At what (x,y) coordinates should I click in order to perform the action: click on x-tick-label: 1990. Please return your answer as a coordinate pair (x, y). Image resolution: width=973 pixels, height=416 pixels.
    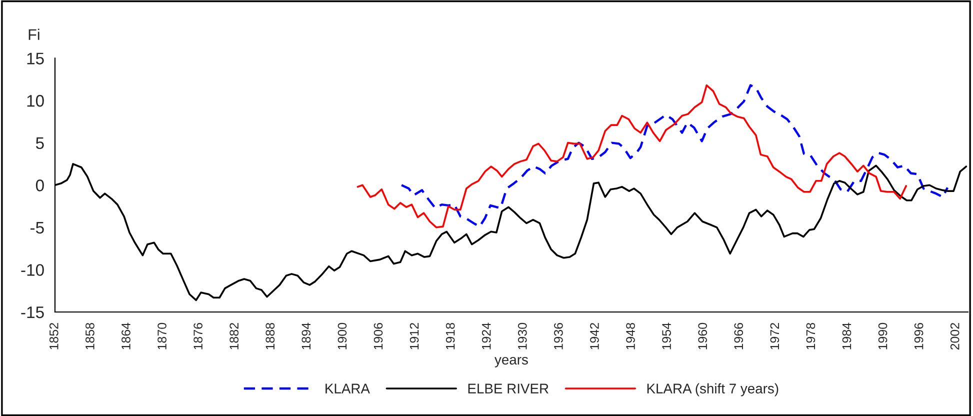
    Looking at the image, I should click on (883, 336).